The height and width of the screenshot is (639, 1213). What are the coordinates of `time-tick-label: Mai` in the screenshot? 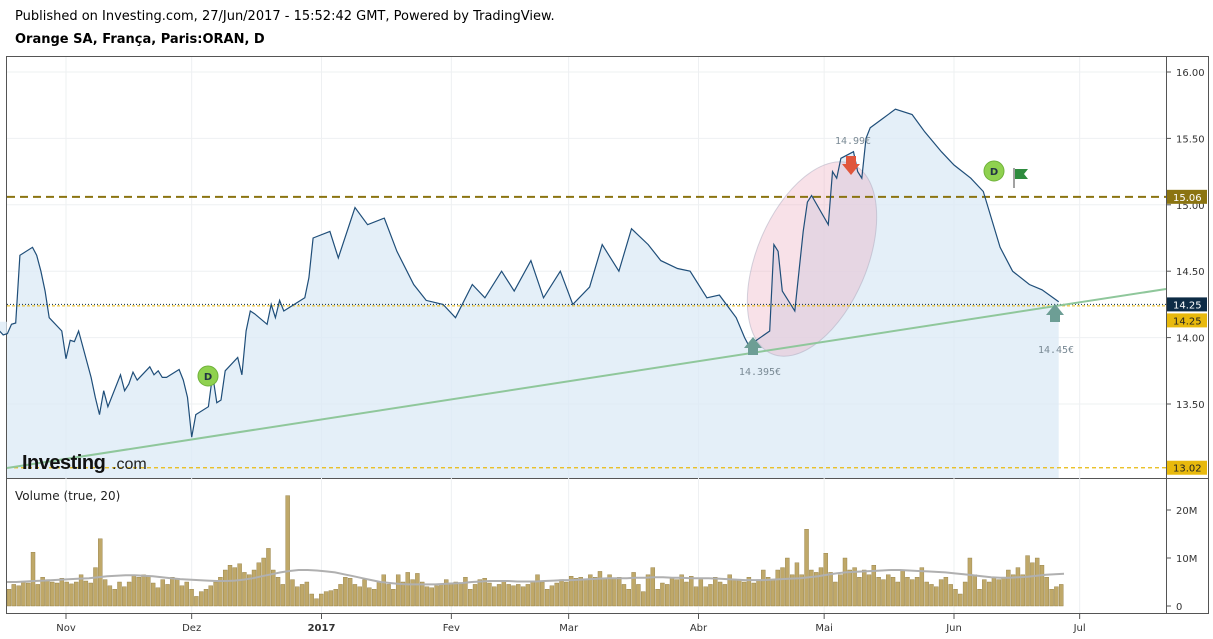 It's located at (824, 628).